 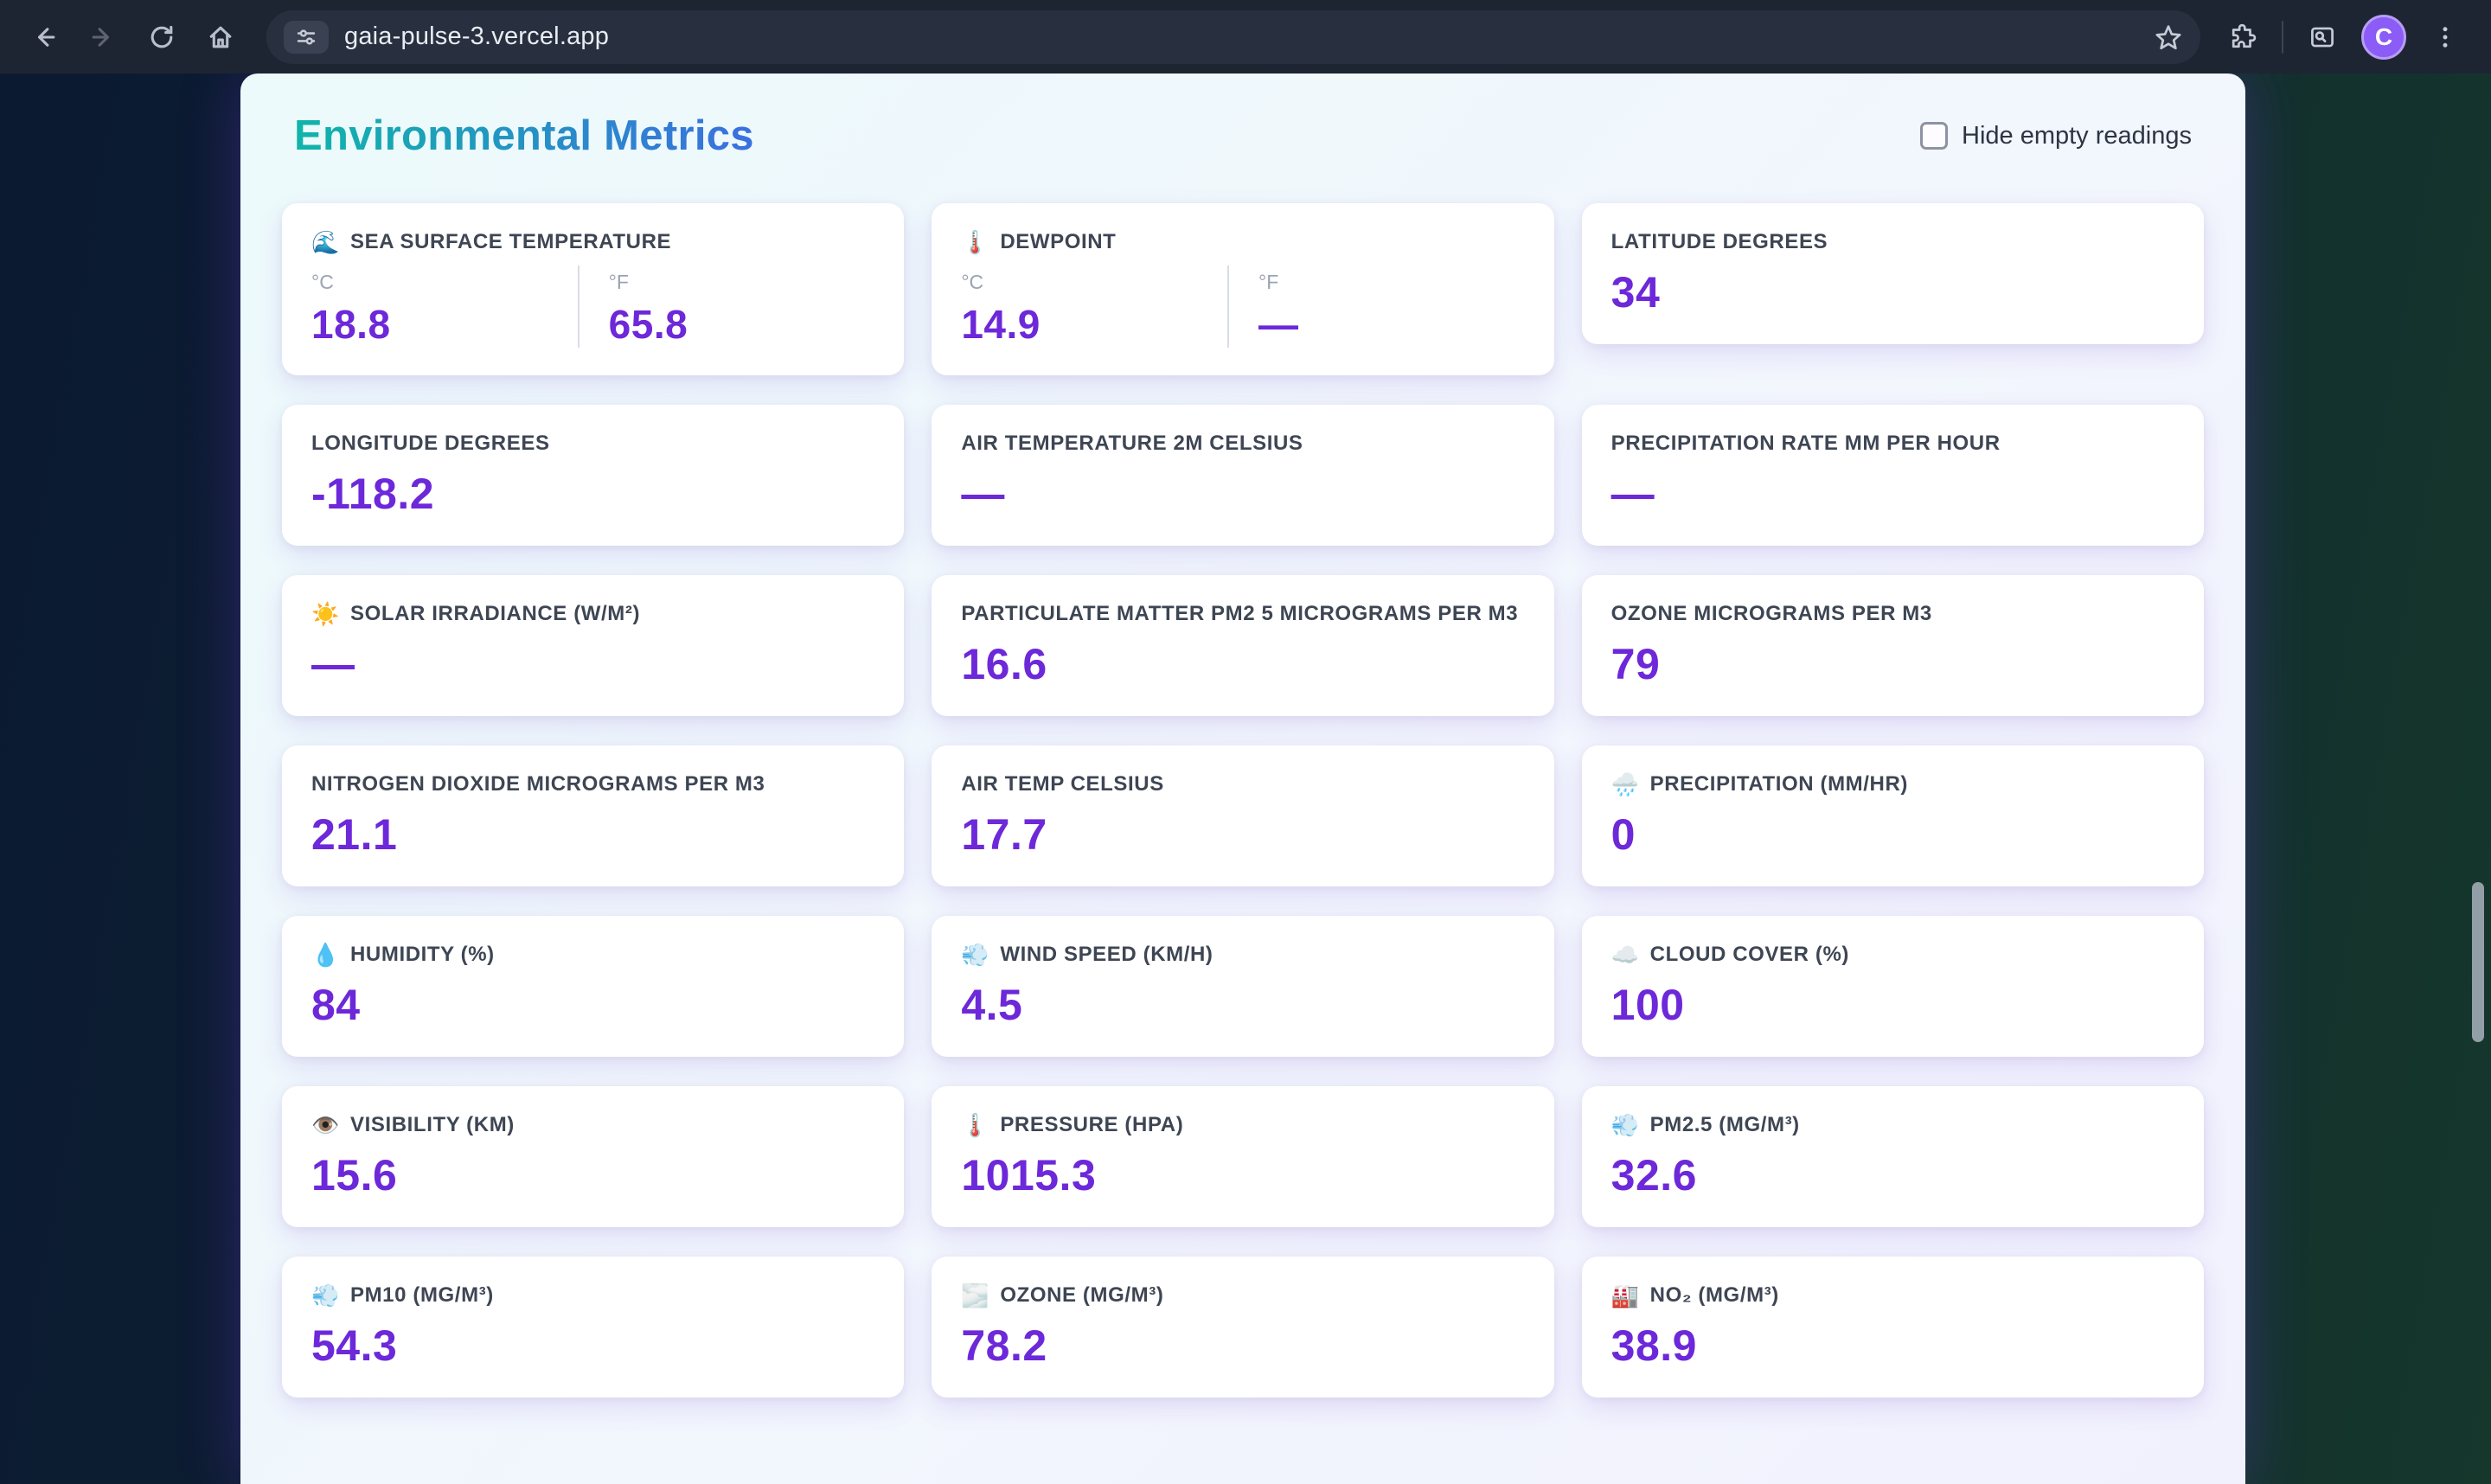 What do you see at coordinates (1242, 1175) in the screenshot?
I see `metric-body: 1015.3` at bounding box center [1242, 1175].